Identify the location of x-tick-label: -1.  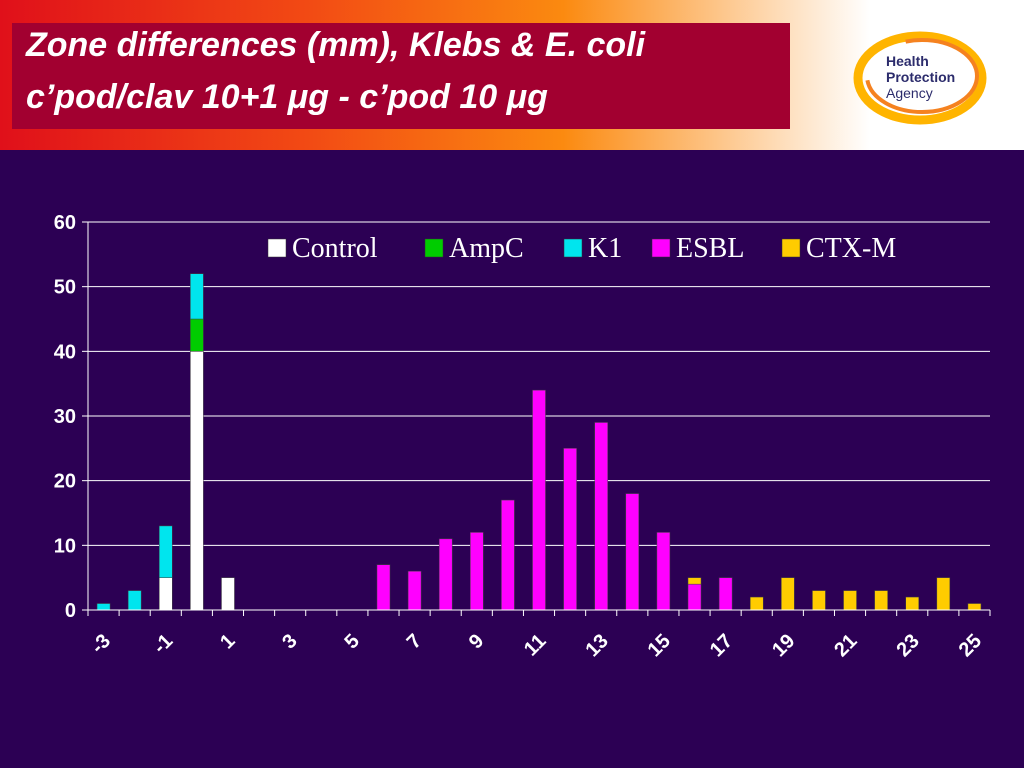
(163, 644).